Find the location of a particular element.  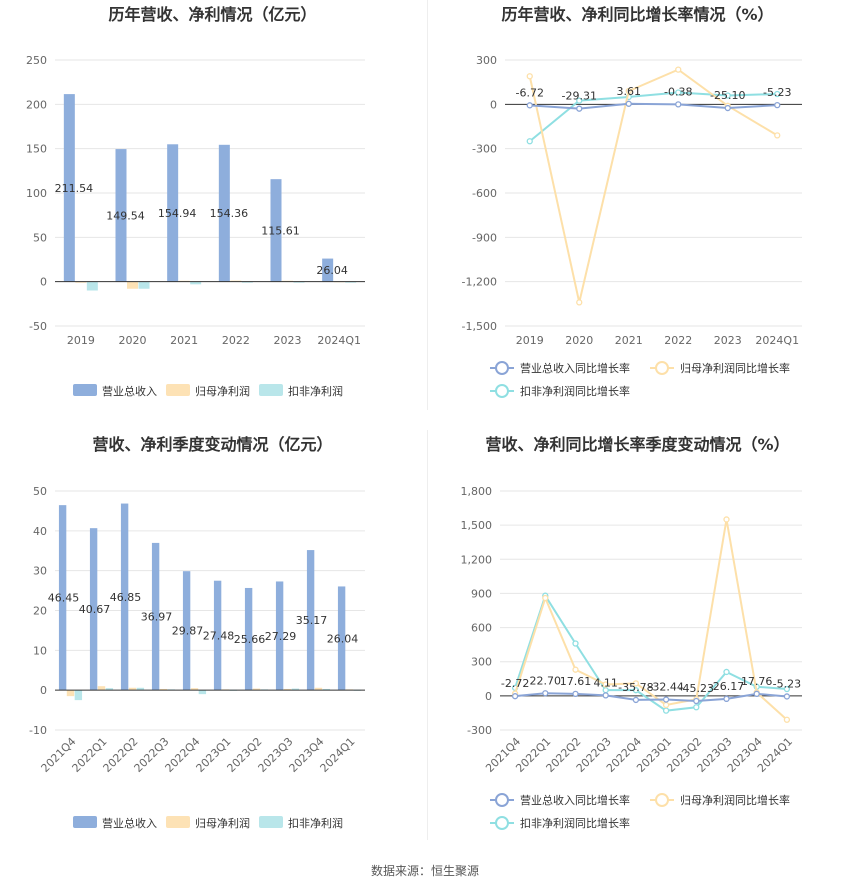

line-data-label: 17.76 is located at coordinates (757, 681).